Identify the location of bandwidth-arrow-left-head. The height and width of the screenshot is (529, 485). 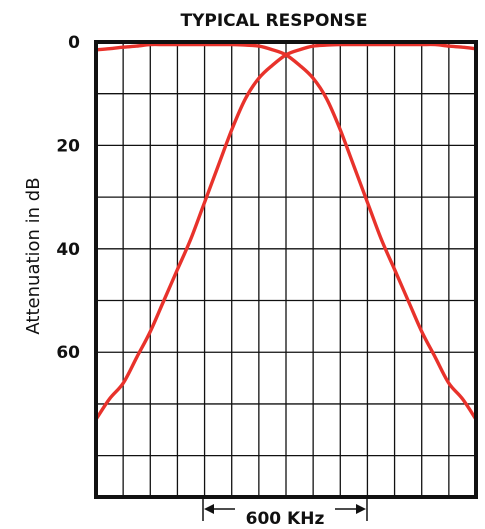
(209, 509).